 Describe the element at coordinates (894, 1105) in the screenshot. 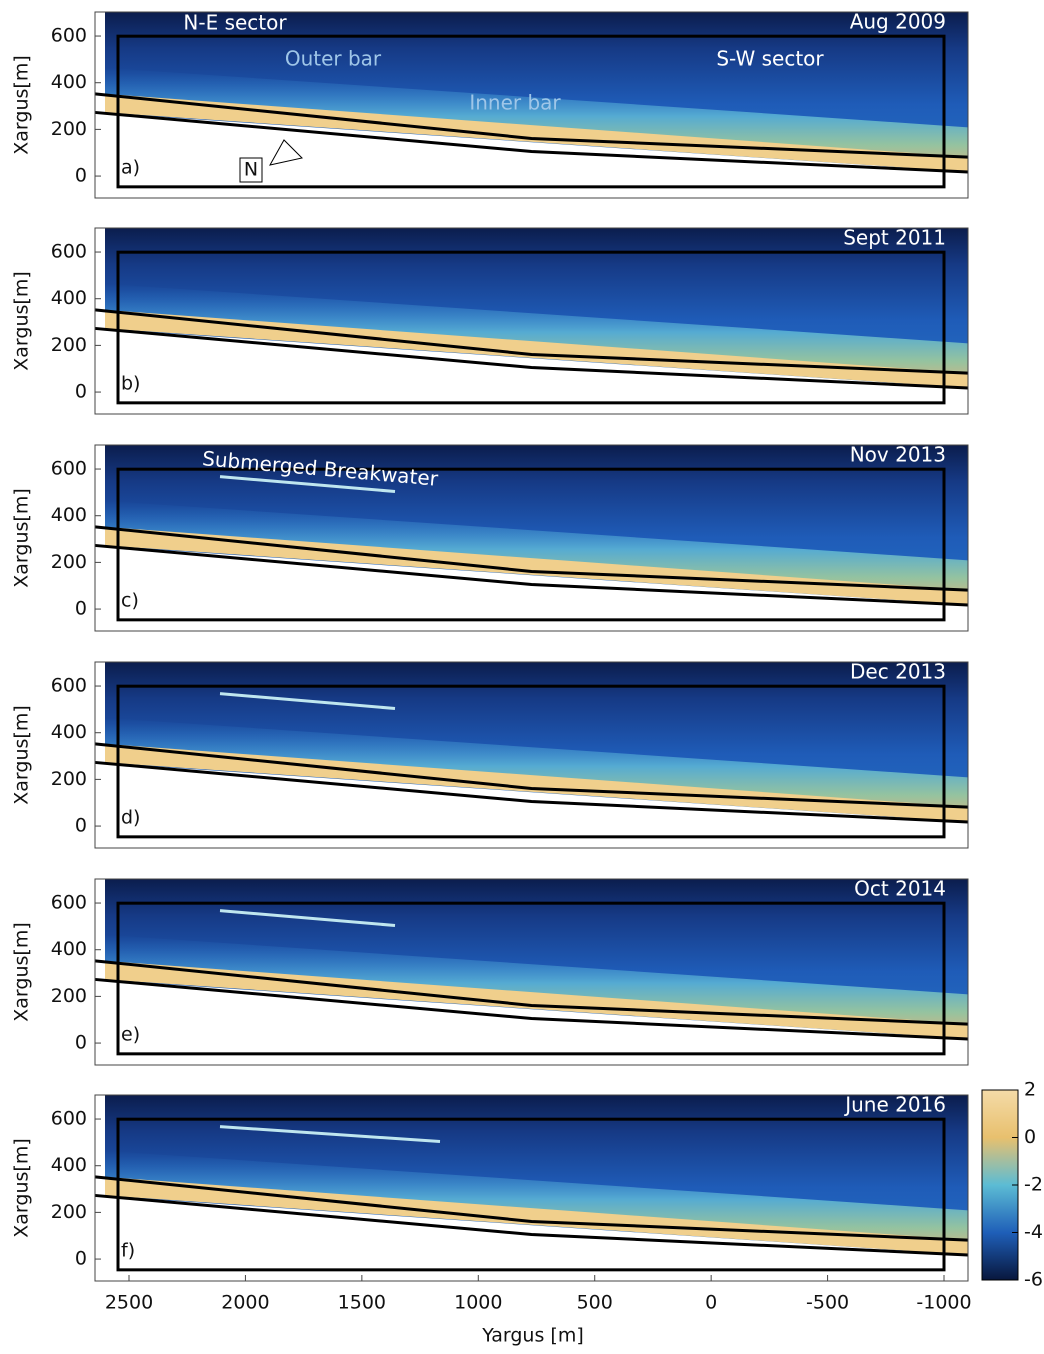

I see `panel-date: June 2016` at that location.